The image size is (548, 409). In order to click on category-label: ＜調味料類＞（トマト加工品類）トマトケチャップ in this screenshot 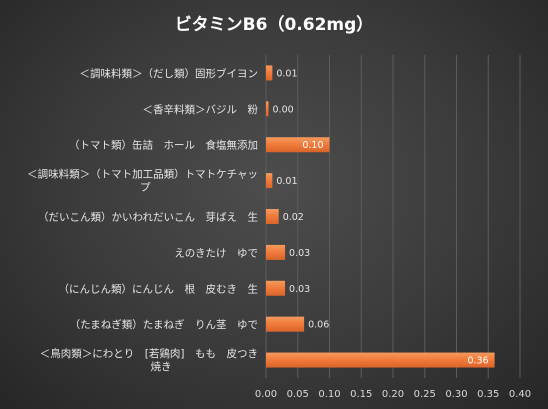, I will do `click(142, 181)`.